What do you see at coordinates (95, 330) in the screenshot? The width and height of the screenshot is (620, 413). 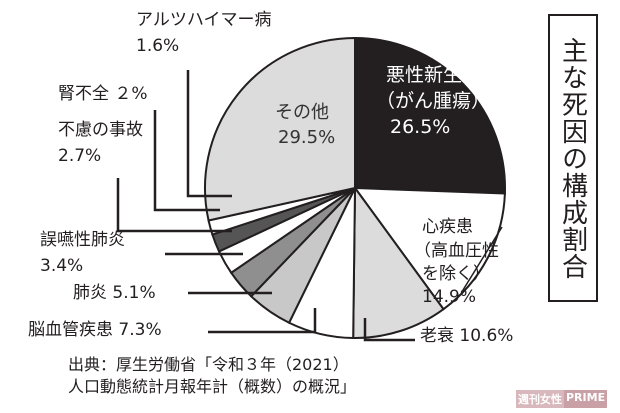 I see `label-stroke: 脳血管疾患 7.3%` at bounding box center [95, 330].